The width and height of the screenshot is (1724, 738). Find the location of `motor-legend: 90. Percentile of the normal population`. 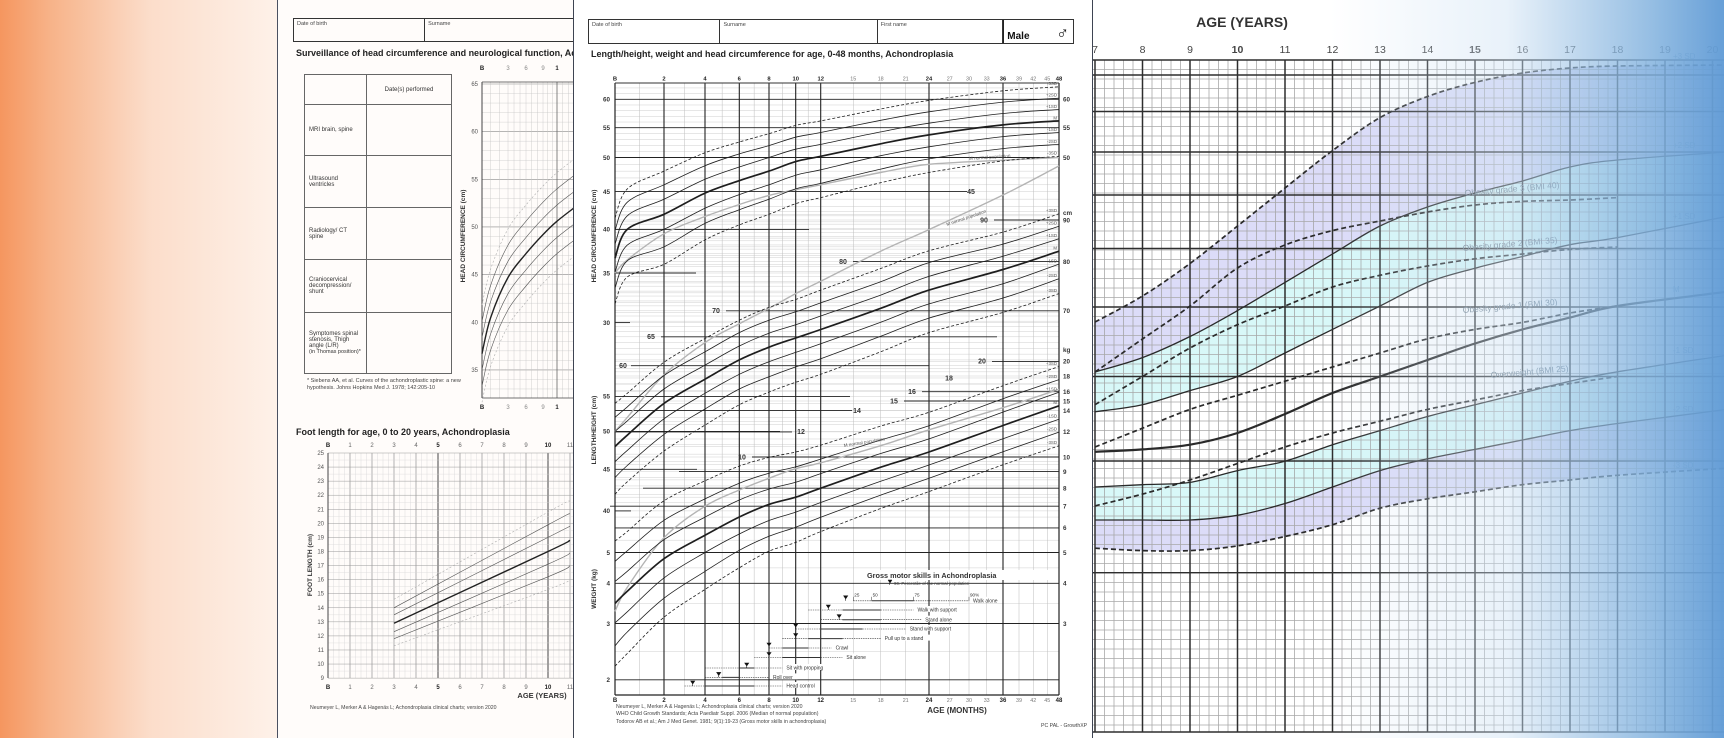

motor-legend: 90. Percentile of the normal population is located at coordinates (932, 583).